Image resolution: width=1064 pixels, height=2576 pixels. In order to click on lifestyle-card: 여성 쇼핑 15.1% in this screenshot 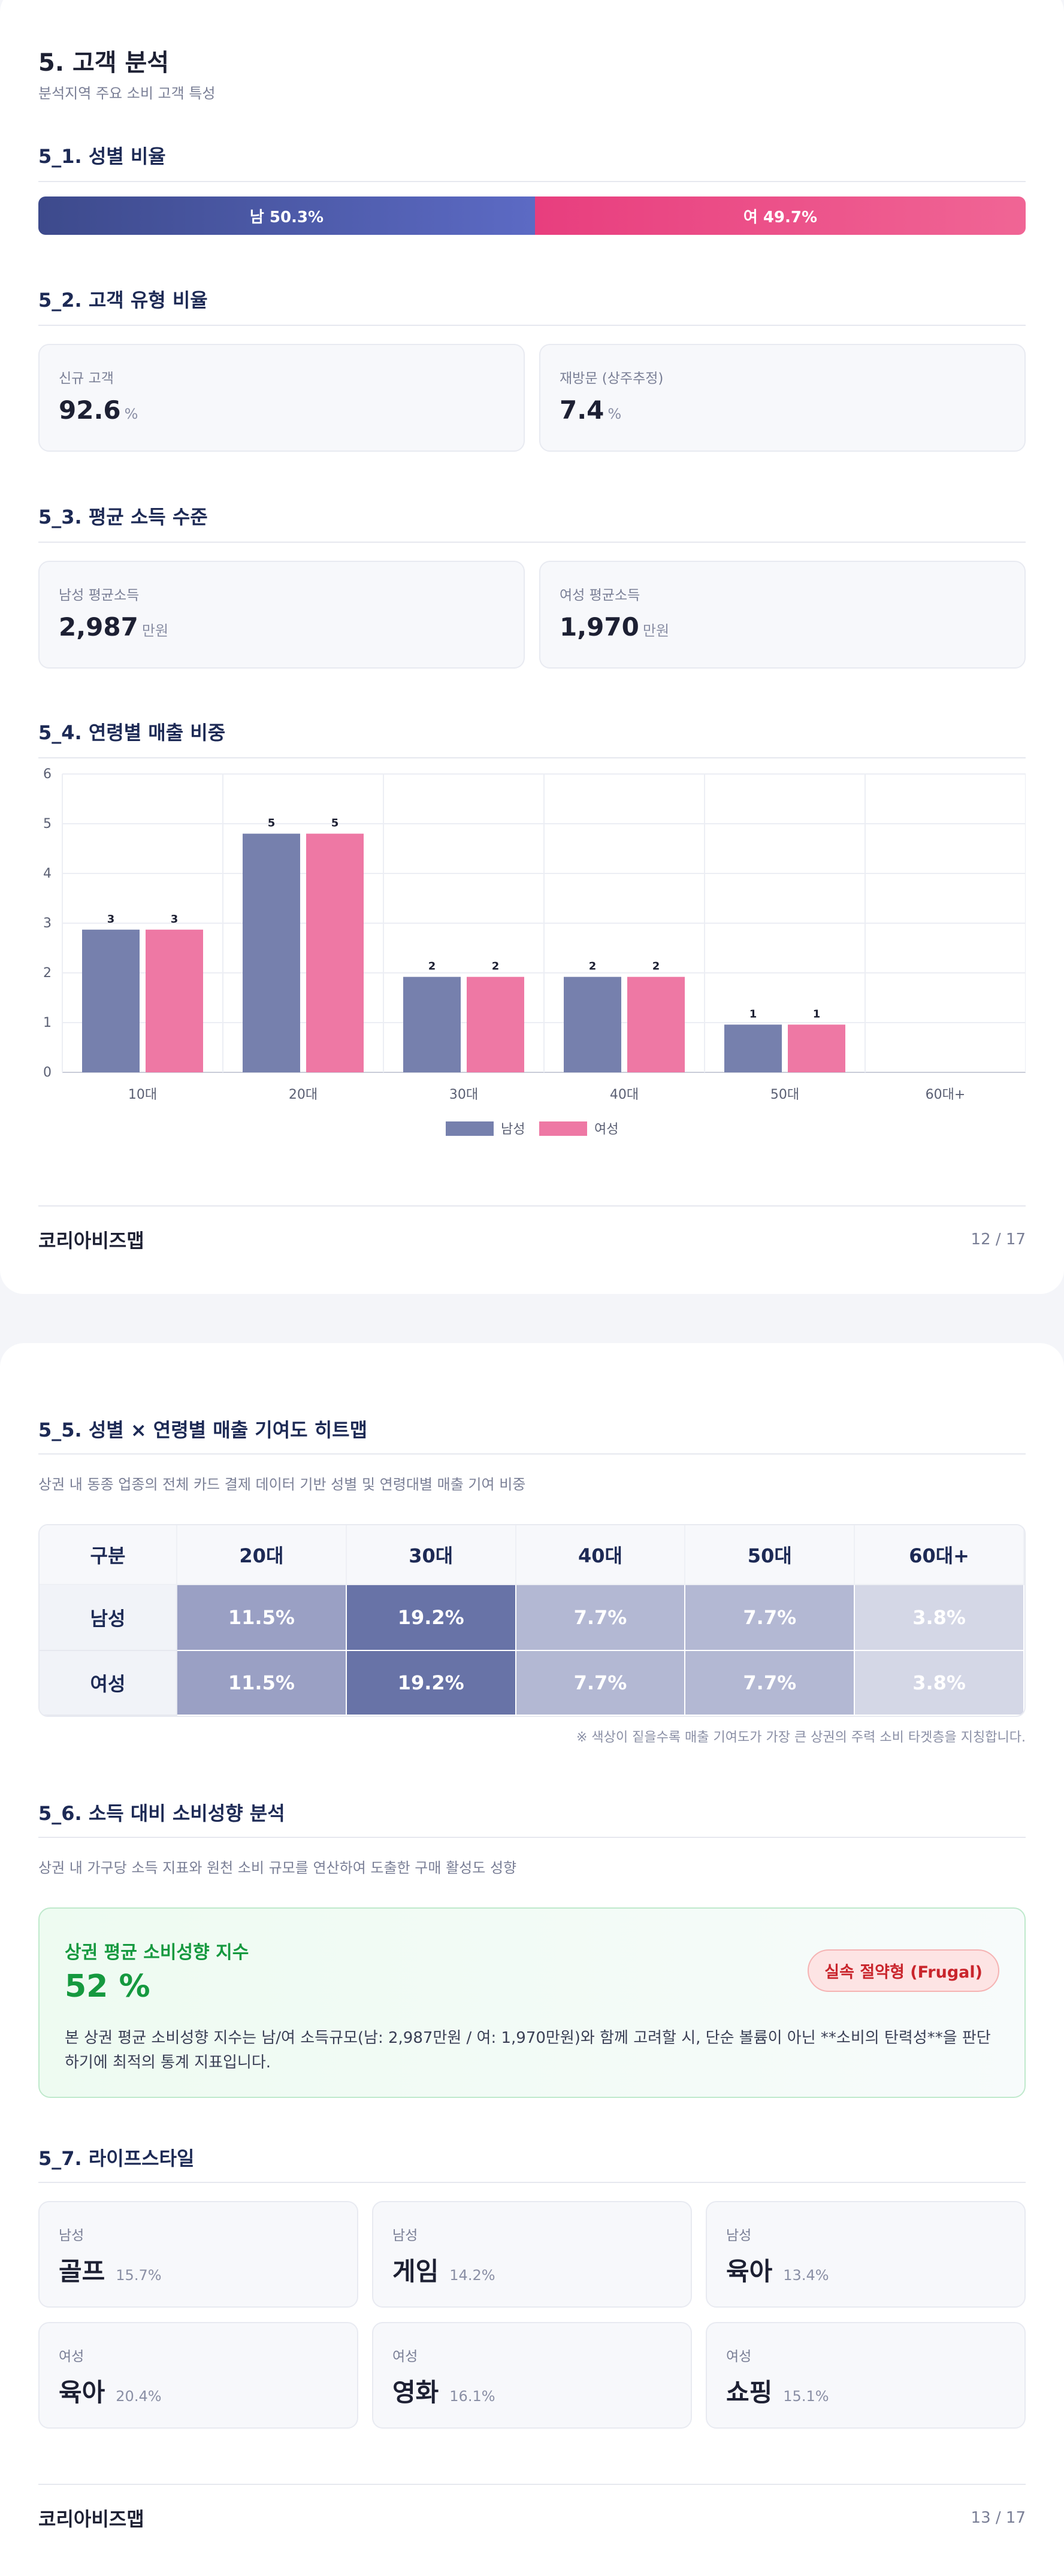, I will do `click(866, 2375)`.